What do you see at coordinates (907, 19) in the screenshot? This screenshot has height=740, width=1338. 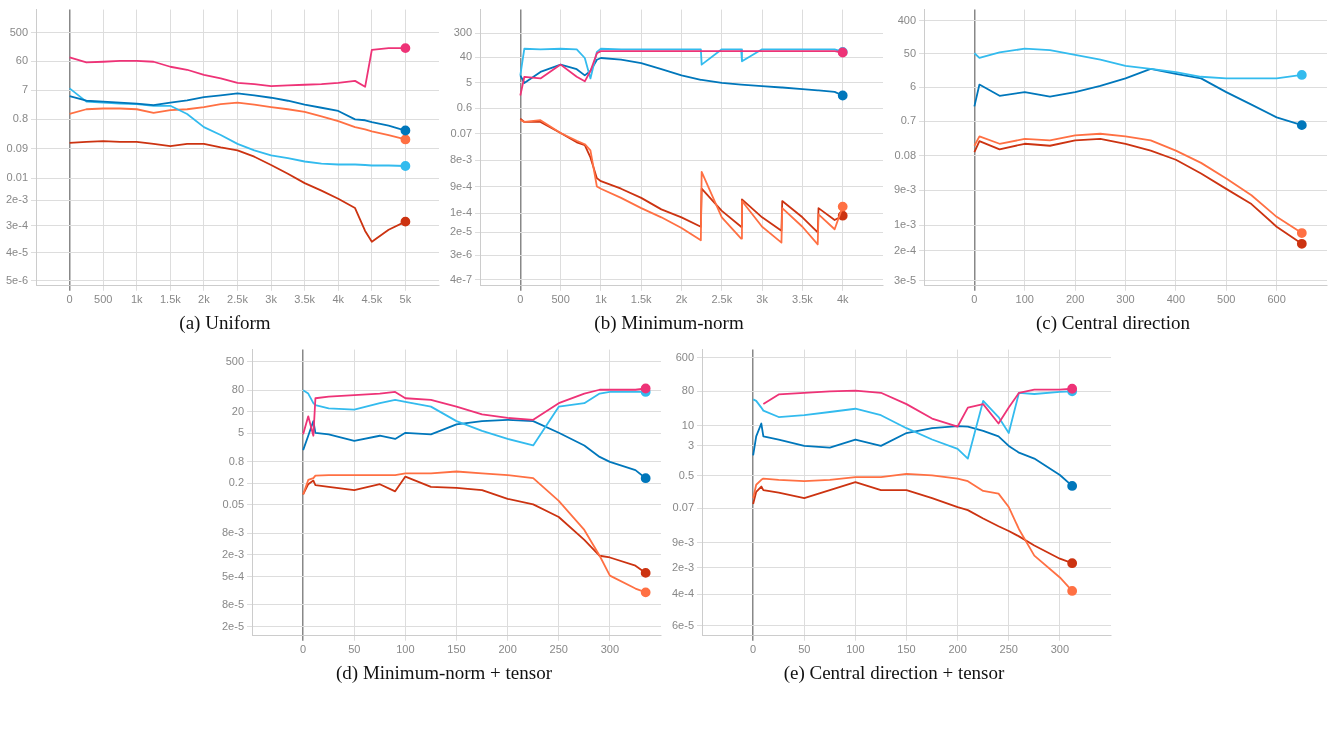 I see `y-tick-label: 400` at bounding box center [907, 19].